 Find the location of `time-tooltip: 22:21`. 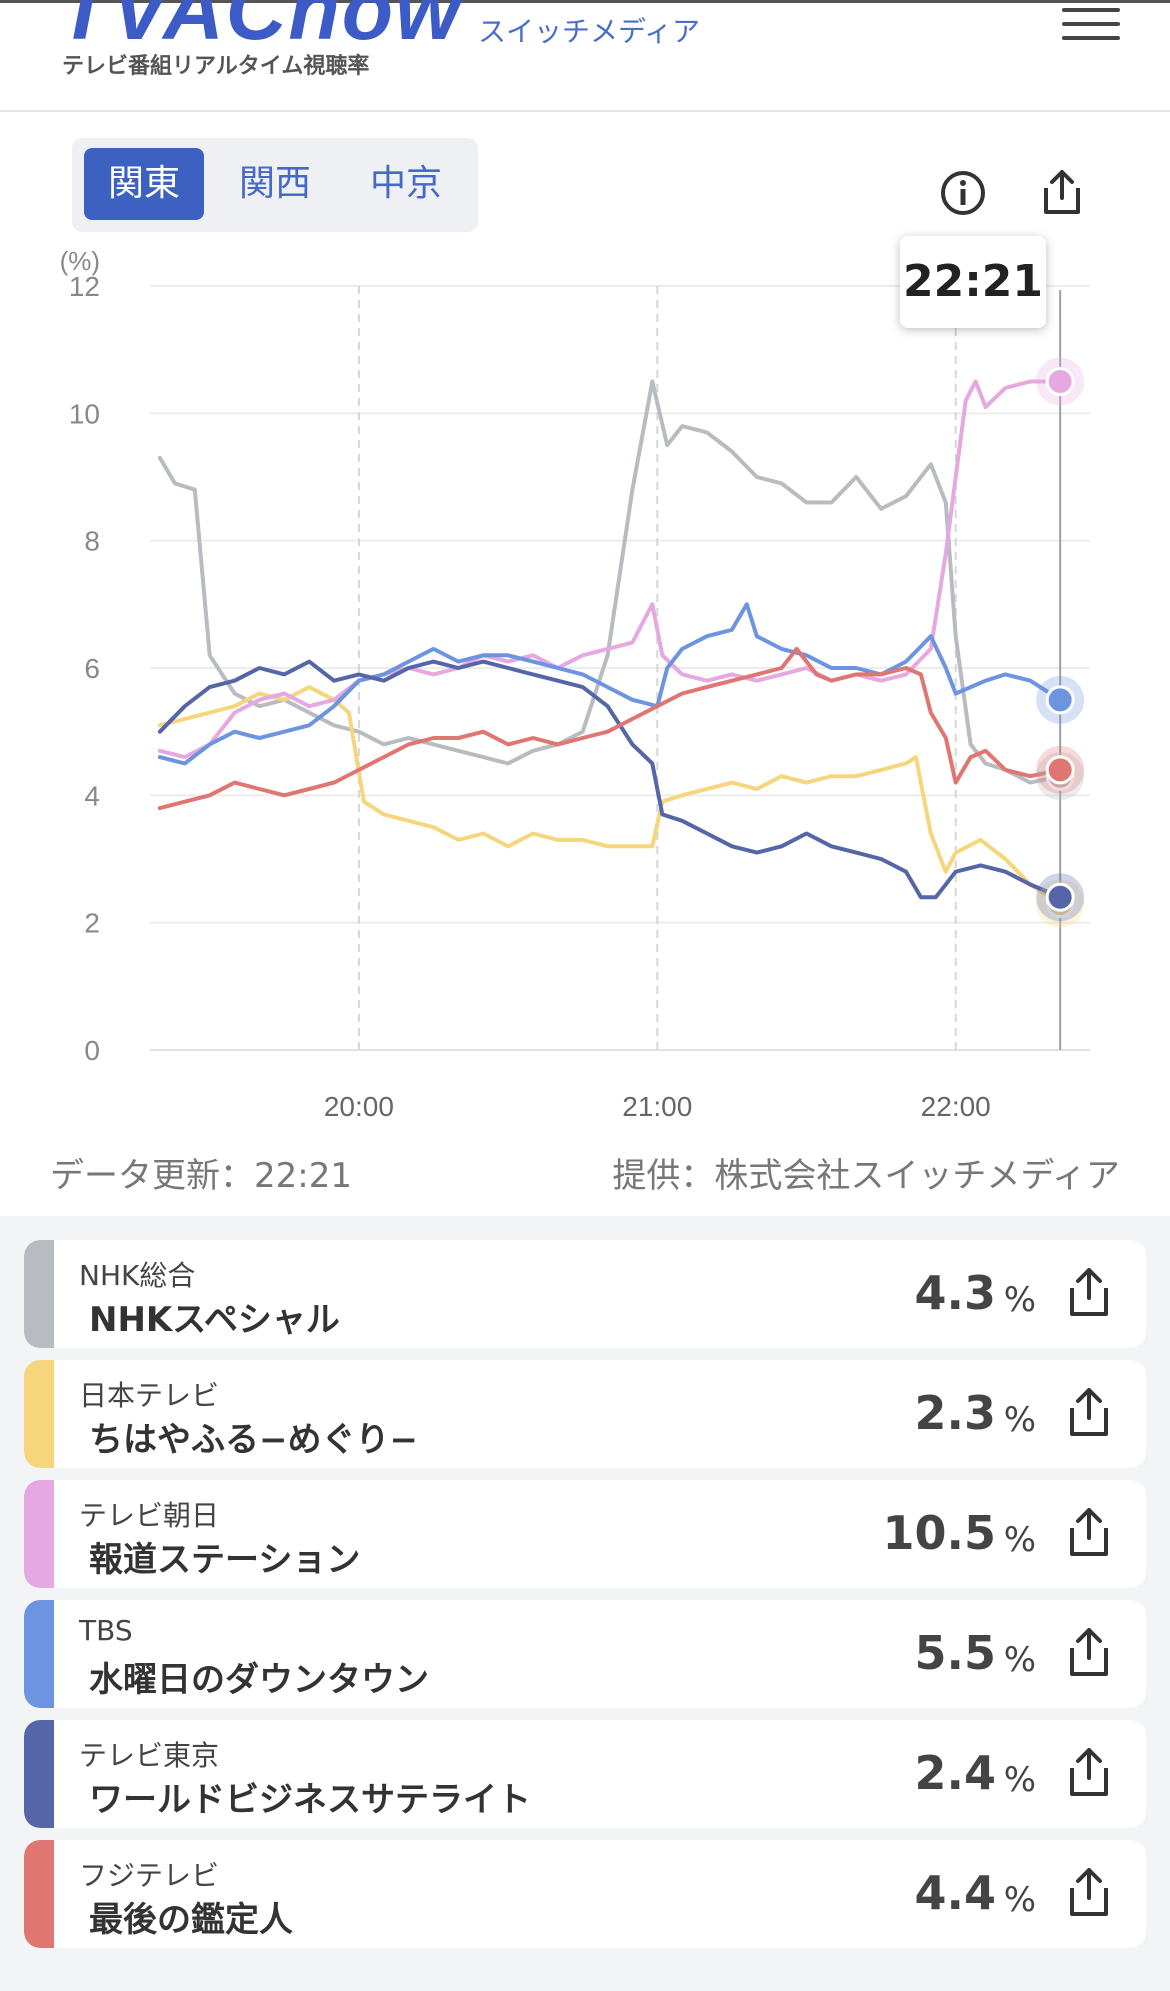

time-tooltip: 22:21 is located at coordinates (973, 282).